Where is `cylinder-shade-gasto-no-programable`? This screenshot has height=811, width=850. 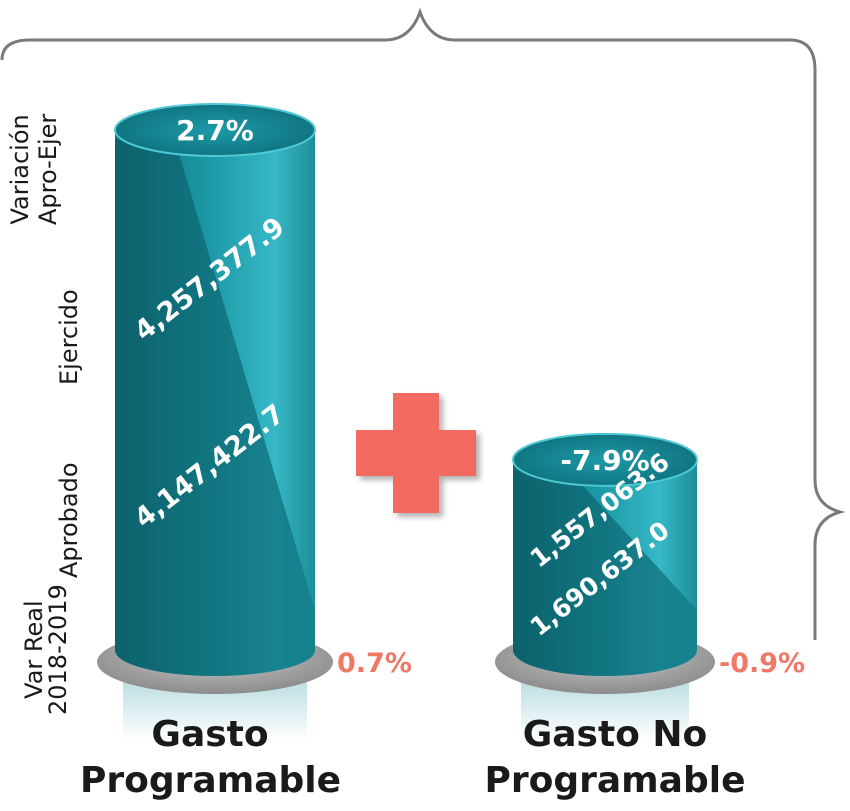
cylinder-shade-gasto-no-programable is located at coordinates (605, 572).